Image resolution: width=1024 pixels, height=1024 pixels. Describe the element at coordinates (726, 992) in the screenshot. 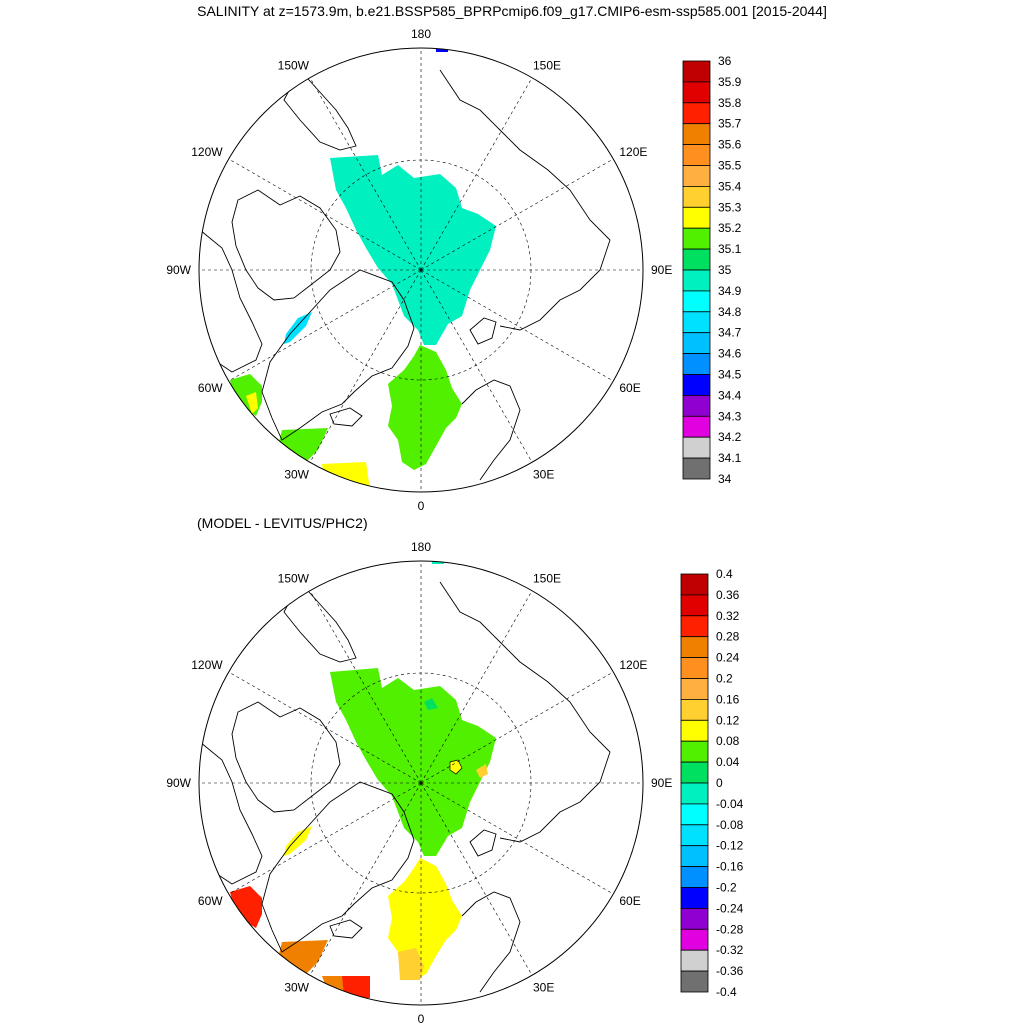

I see `colorbar-label: -0.4` at that location.